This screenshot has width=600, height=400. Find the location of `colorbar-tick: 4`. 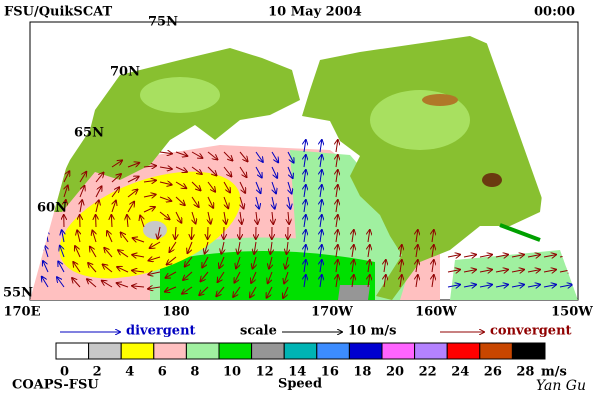

colorbar-tick: 4 is located at coordinates (129, 372).